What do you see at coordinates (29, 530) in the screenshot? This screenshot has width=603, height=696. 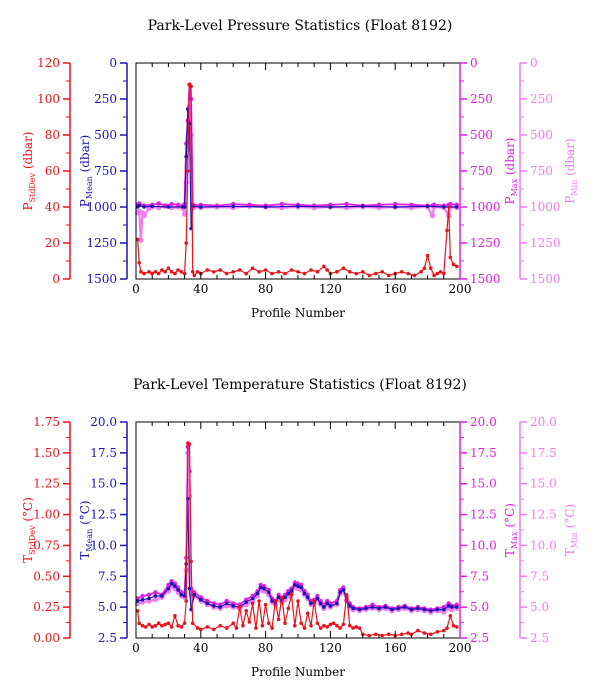 I see `y-axis-label-stddev: TStdDev (°C)` at bounding box center [29, 530].